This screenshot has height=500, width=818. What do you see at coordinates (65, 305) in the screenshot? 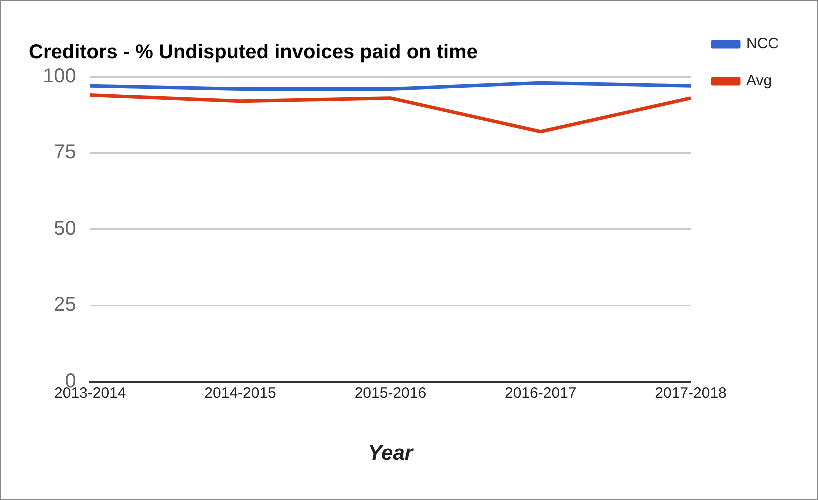
I see `y-tick-label: 25` at bounding box center [65, 305].